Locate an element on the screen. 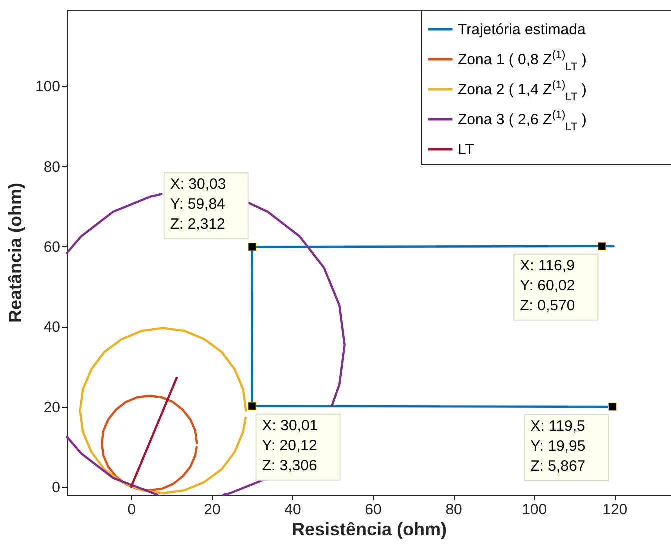  x-axis-title: Resistência (ohm) is located at coordinates (370, 530).